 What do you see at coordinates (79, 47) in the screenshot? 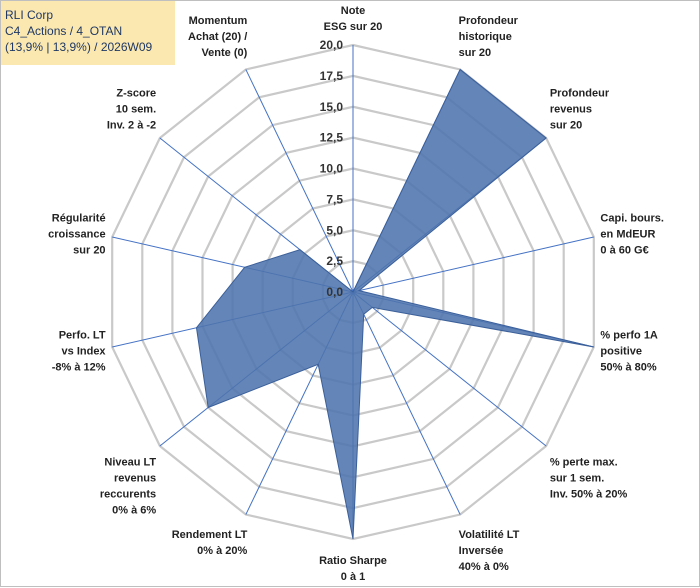
I see `chart-title-stats: (13,9% | 13,9%) / 2026W09` at bounding box center [79, 47].